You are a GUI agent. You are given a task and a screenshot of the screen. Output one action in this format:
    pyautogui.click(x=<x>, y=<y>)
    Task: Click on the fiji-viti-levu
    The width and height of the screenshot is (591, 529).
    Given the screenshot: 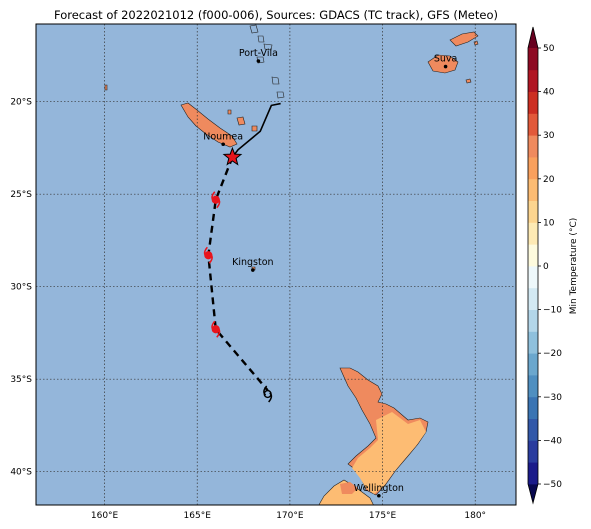 What is the action you would take?
    pyautogui.click(x=443, y=64)
    